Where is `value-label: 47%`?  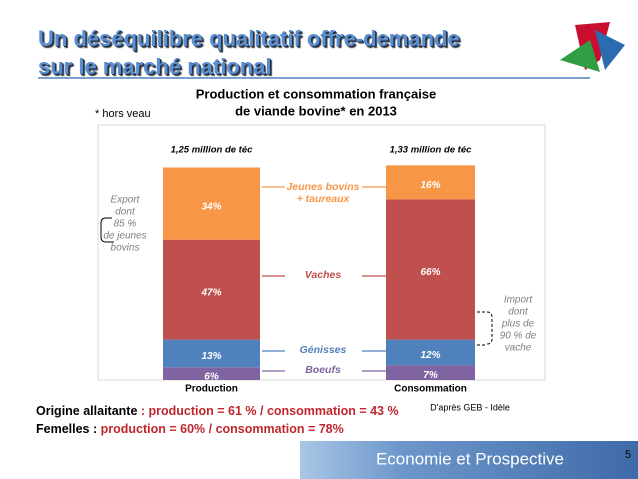 value-label: 47% is located at coordinates (210, 292).